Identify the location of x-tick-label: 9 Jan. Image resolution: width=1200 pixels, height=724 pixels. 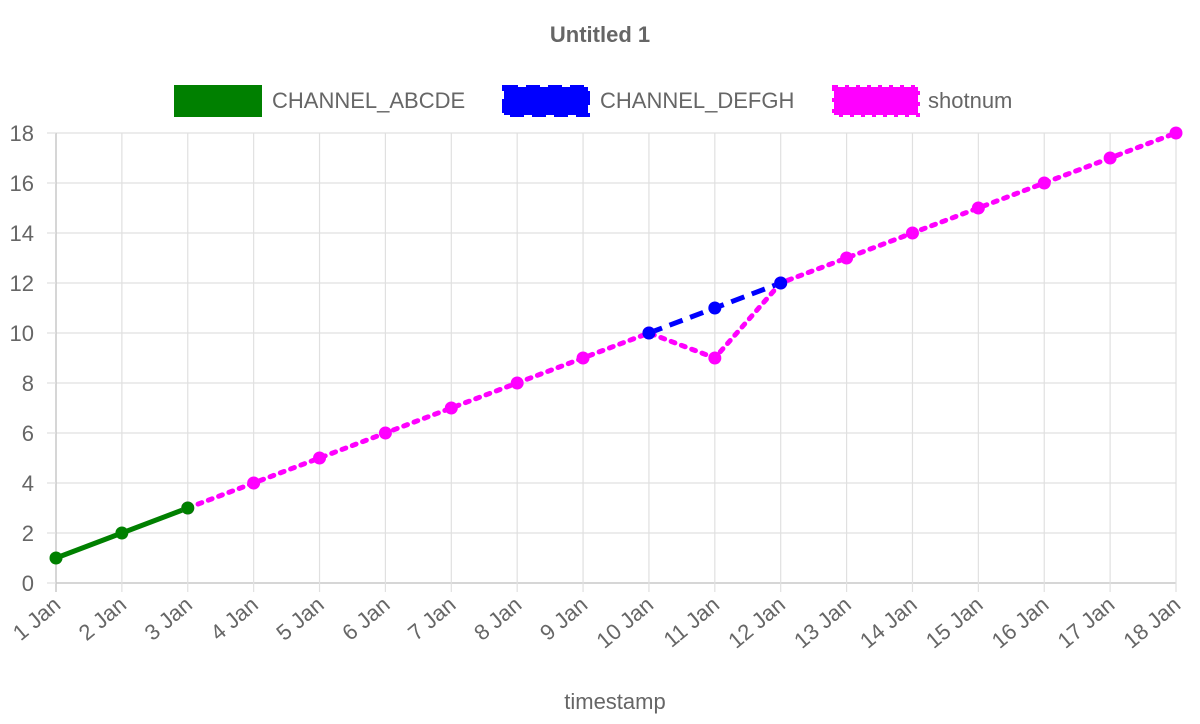
(563, 619).